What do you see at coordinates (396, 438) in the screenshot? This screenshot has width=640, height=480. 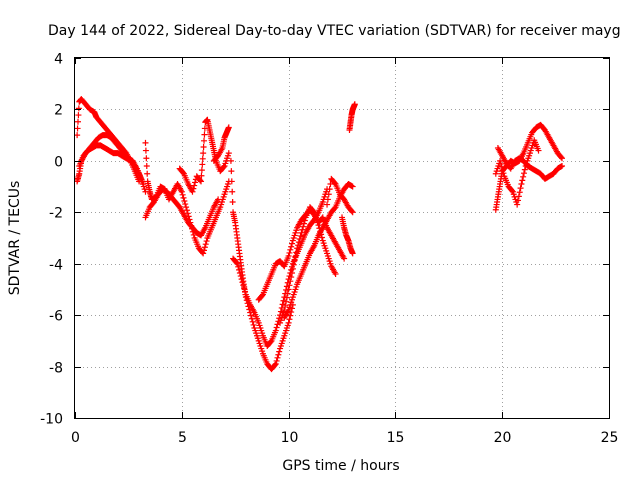 I see `x-tick-label: 15` at bounding box center [396, 438].